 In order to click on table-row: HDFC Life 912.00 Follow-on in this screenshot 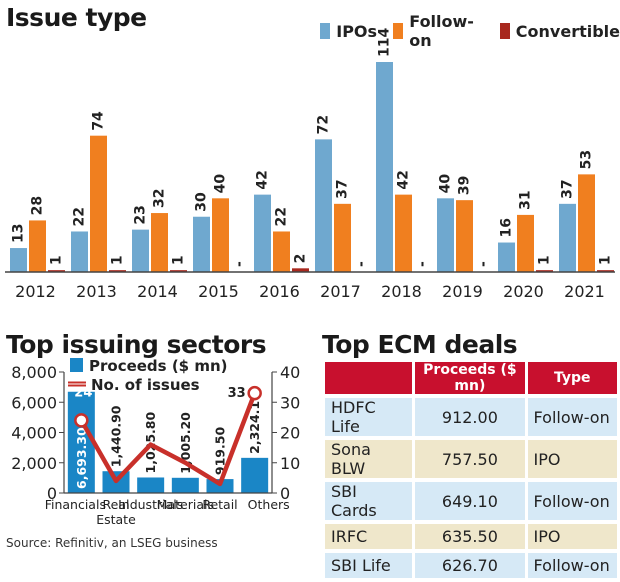, I will do `click(471, 417)`.